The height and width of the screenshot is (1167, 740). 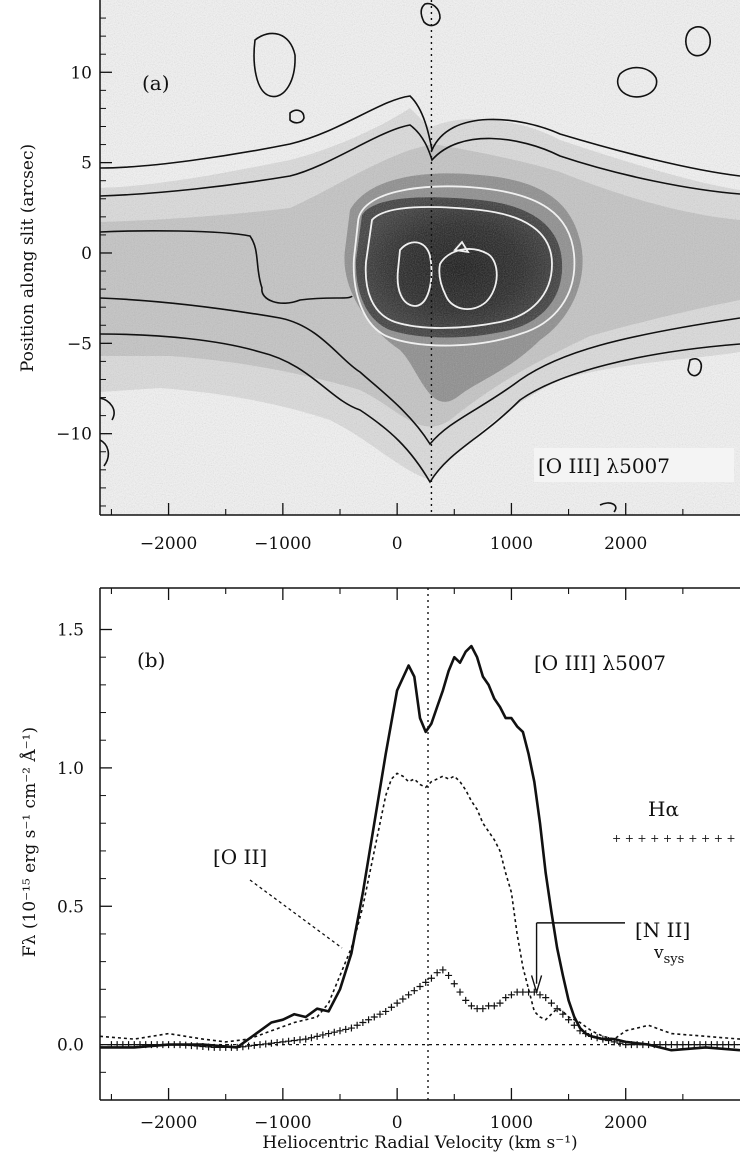 I want to click on panel-a-xtick-label: 1000, so click(x=511, y=544).